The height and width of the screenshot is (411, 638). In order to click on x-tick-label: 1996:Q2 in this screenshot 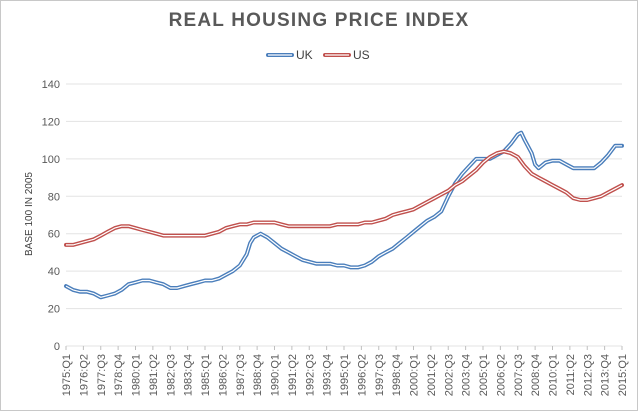, I will do `click(362, 375)`.